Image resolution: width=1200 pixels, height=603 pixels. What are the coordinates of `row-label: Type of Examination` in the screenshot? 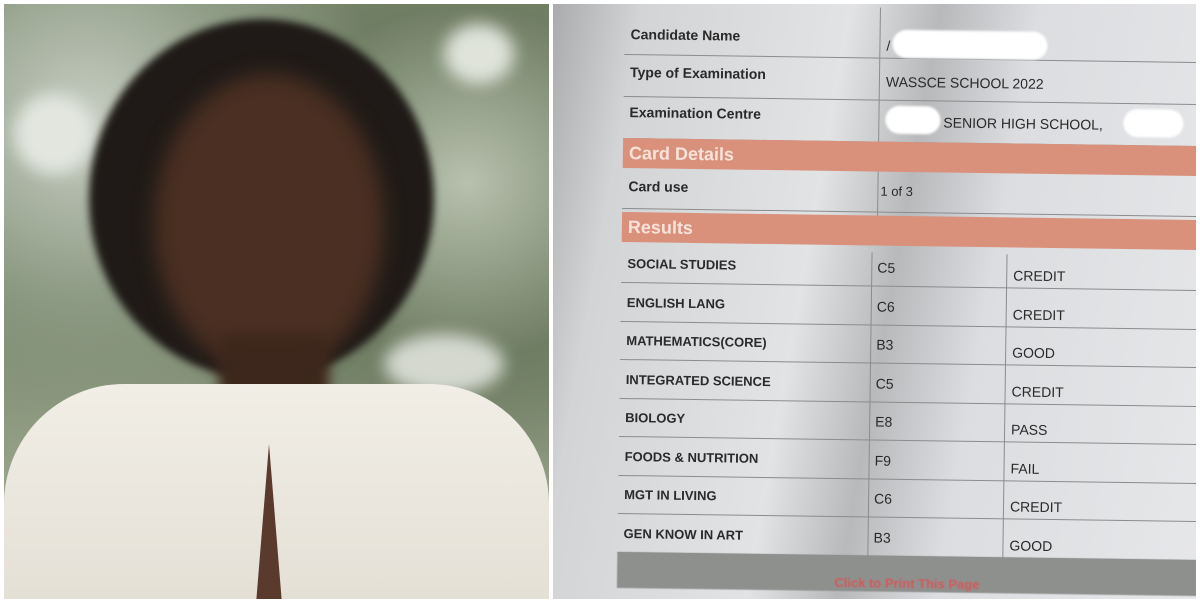 It's located at (698, 73).